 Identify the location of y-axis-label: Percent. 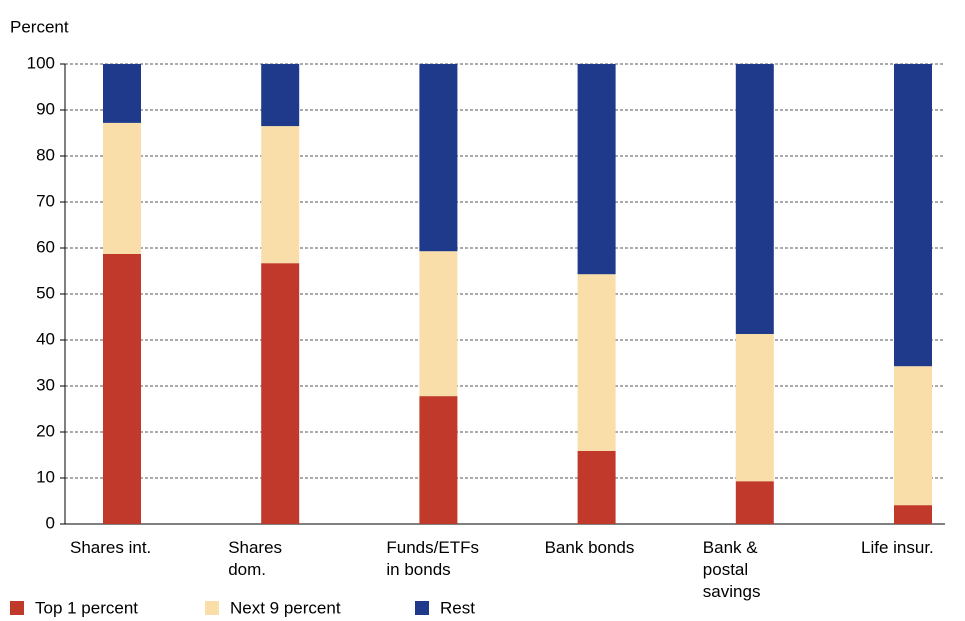
(39, 26).